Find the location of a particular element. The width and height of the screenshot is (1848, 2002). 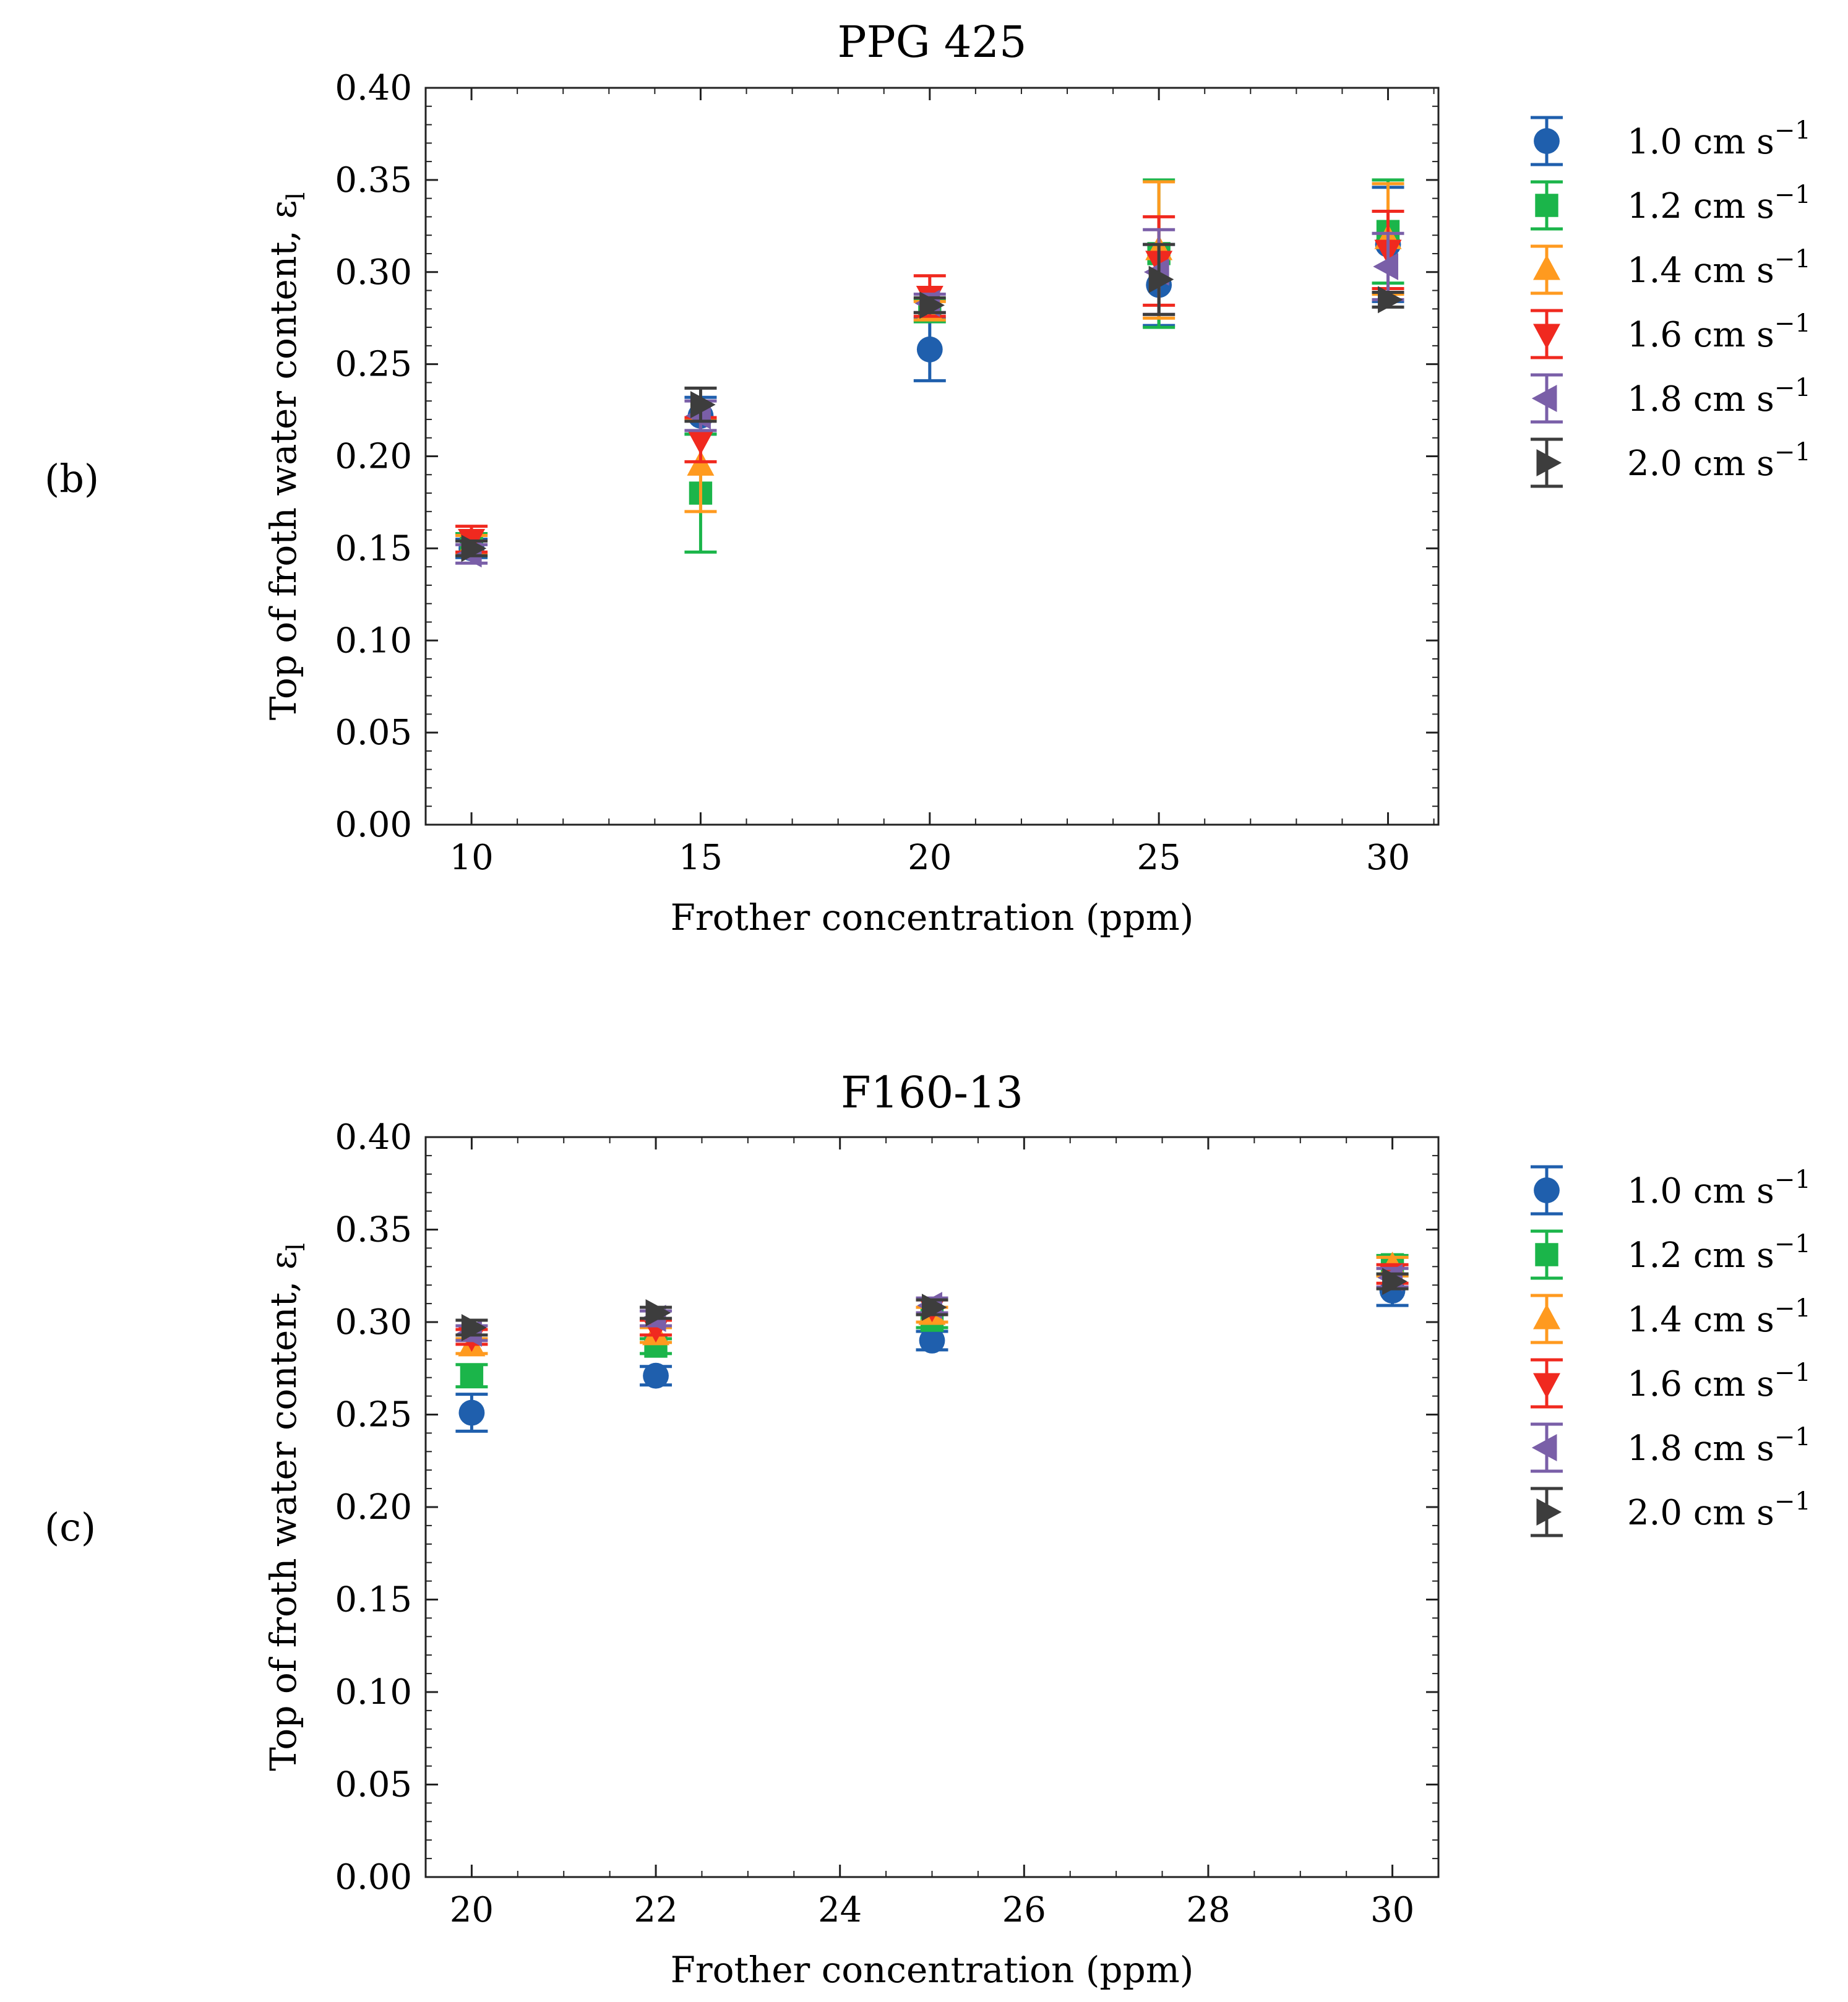

panel-label: (b) is located at coordinates (72, 478).